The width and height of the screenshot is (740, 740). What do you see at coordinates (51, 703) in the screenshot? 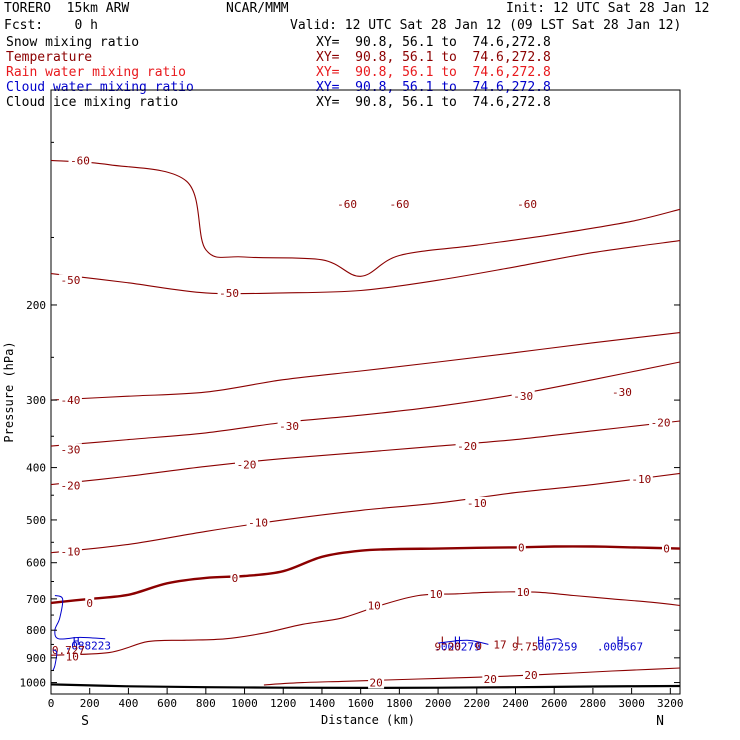
I see `x-tick-label: 0` at bounding box center [51, 703].